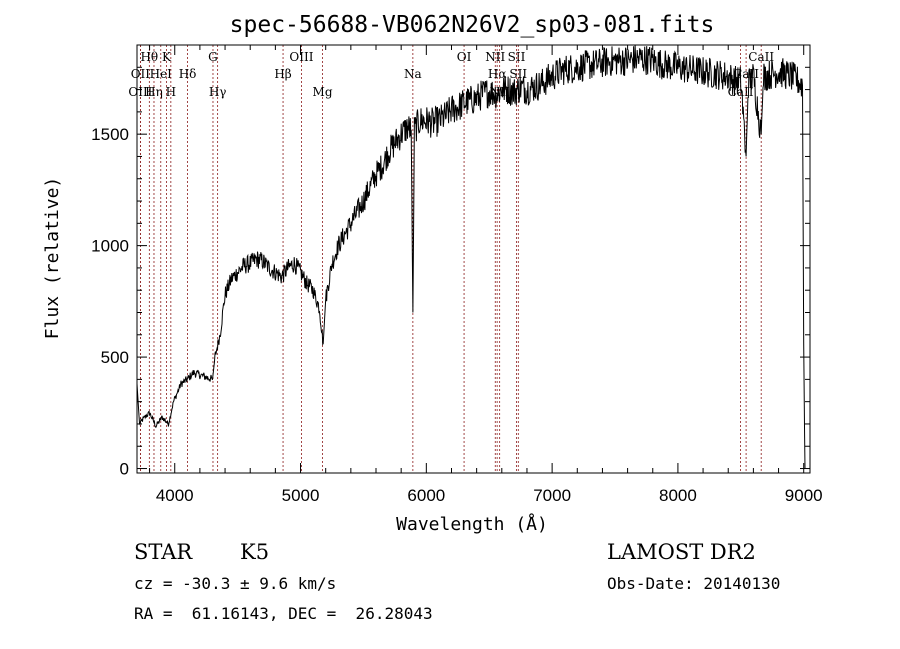 The height and width of the screenshot is (649, 900). What do you see at coordinates (110, 246) in the screenshot?
I see `y-tick-label-1000: 1000` at bounding box center [110, 246].